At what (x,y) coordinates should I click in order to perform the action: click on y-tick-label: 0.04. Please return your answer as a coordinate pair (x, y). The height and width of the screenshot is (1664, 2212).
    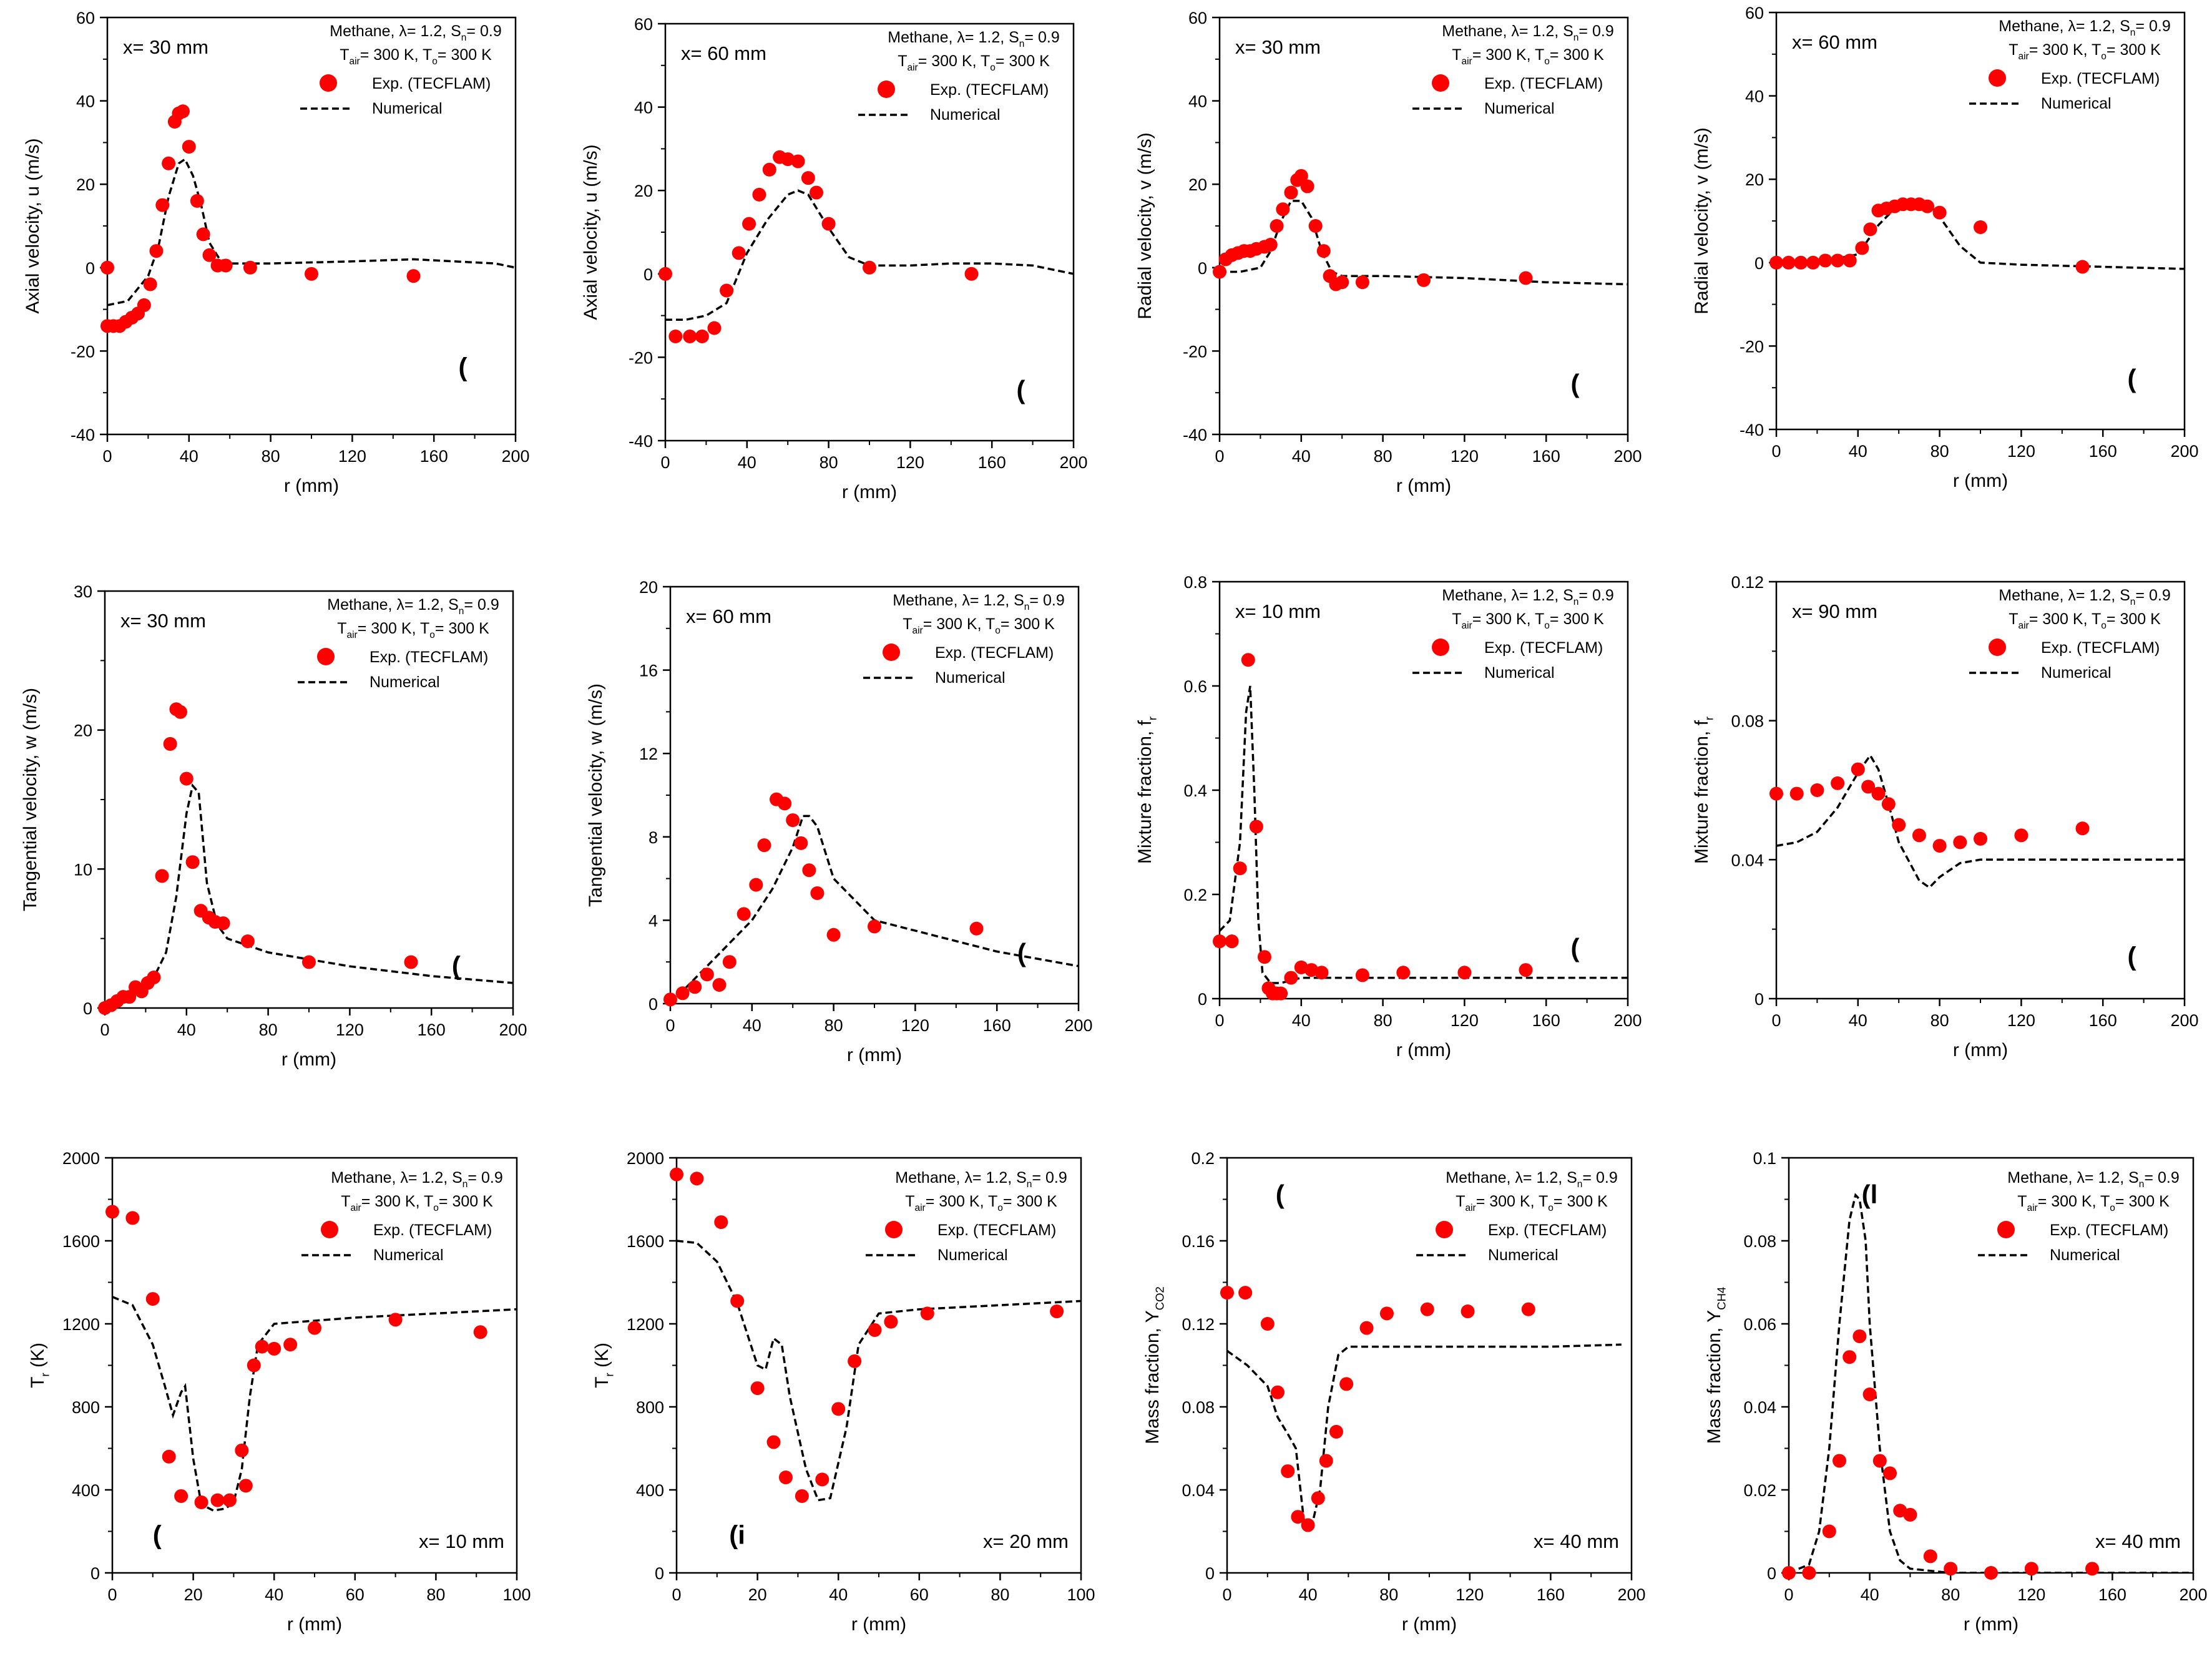
    Looking at the image, I should click on (1747, 860).